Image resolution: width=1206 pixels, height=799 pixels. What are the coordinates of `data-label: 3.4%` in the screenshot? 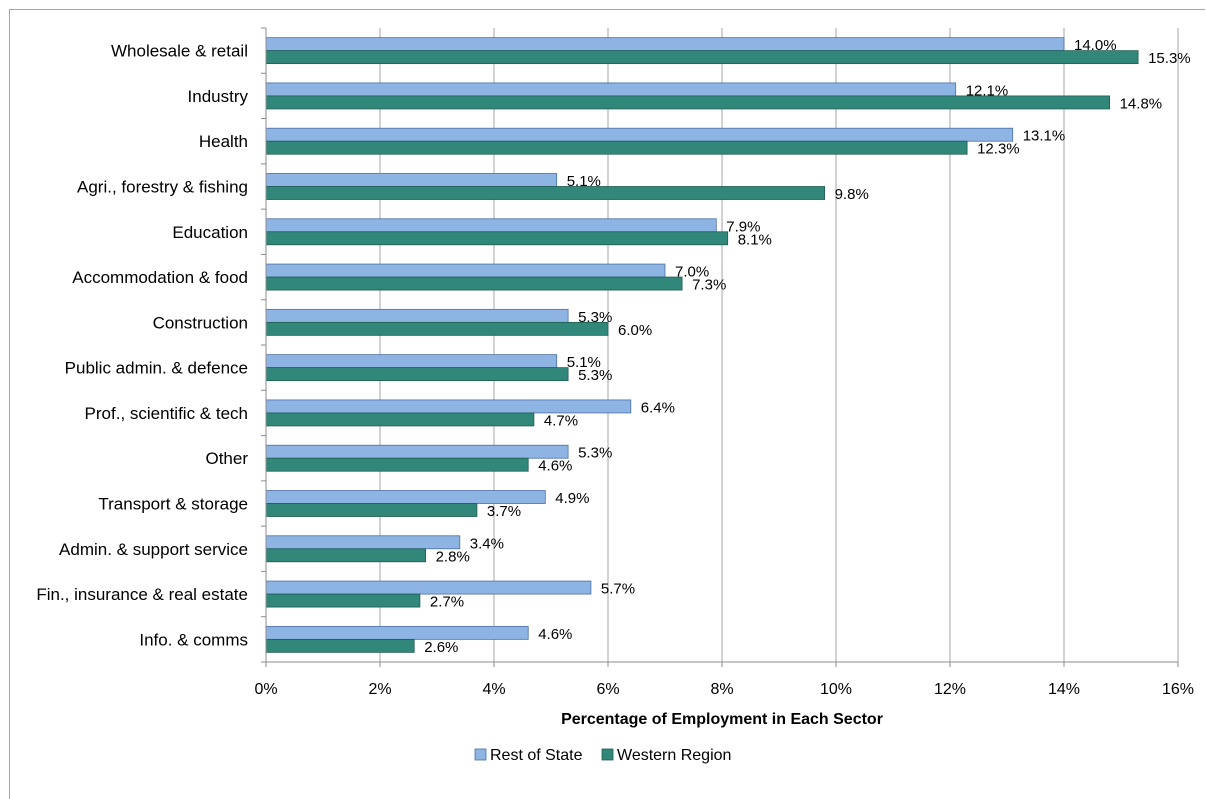 It's located at (487, 543).